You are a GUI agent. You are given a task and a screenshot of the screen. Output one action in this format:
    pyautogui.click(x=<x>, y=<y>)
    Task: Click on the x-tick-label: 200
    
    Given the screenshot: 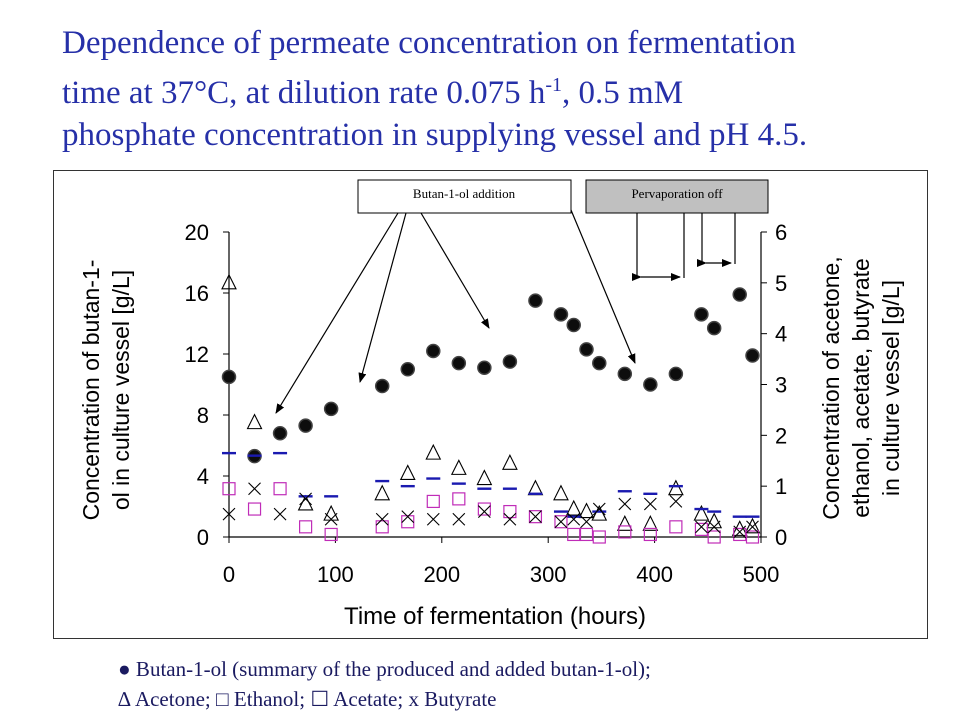 What is the action you would take?
    pyautogui.click(x=441, y=574)
    